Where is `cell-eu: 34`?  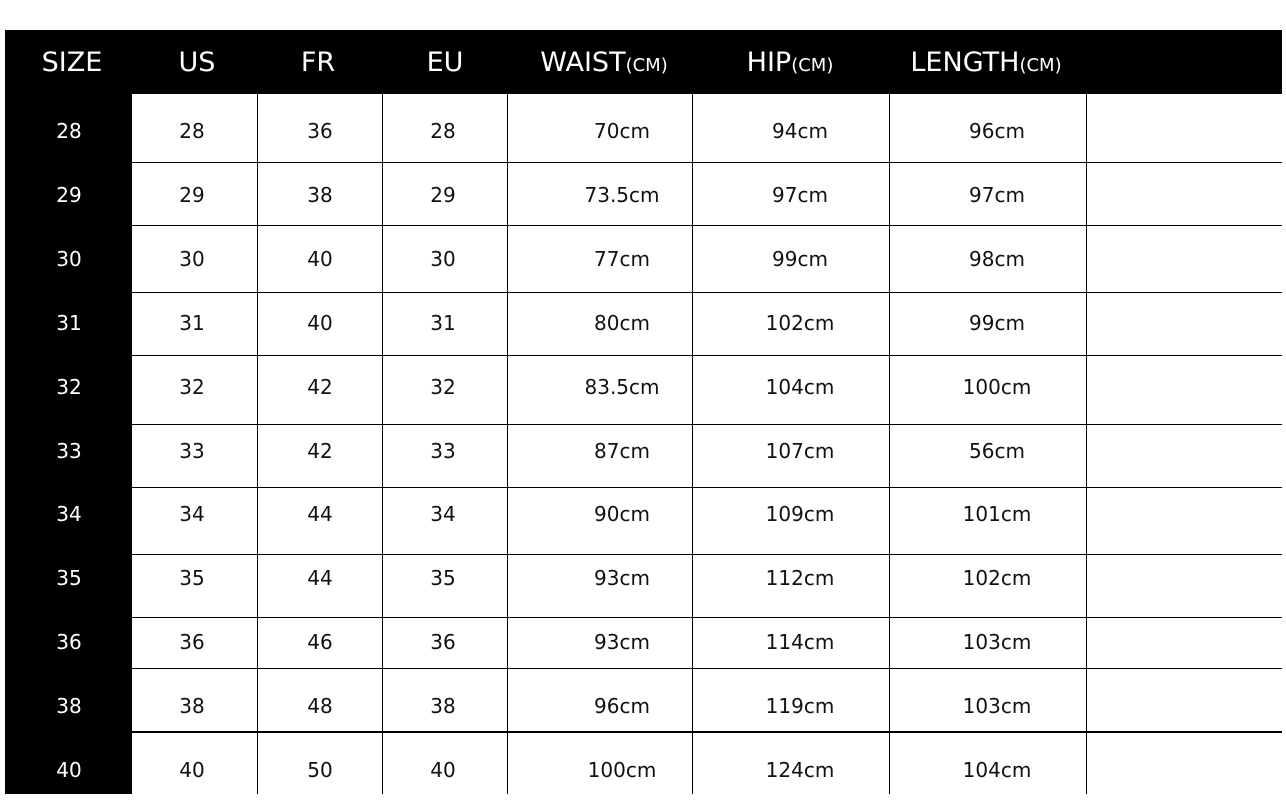 cell-eu: 34 is located at coordinates (443, 514).